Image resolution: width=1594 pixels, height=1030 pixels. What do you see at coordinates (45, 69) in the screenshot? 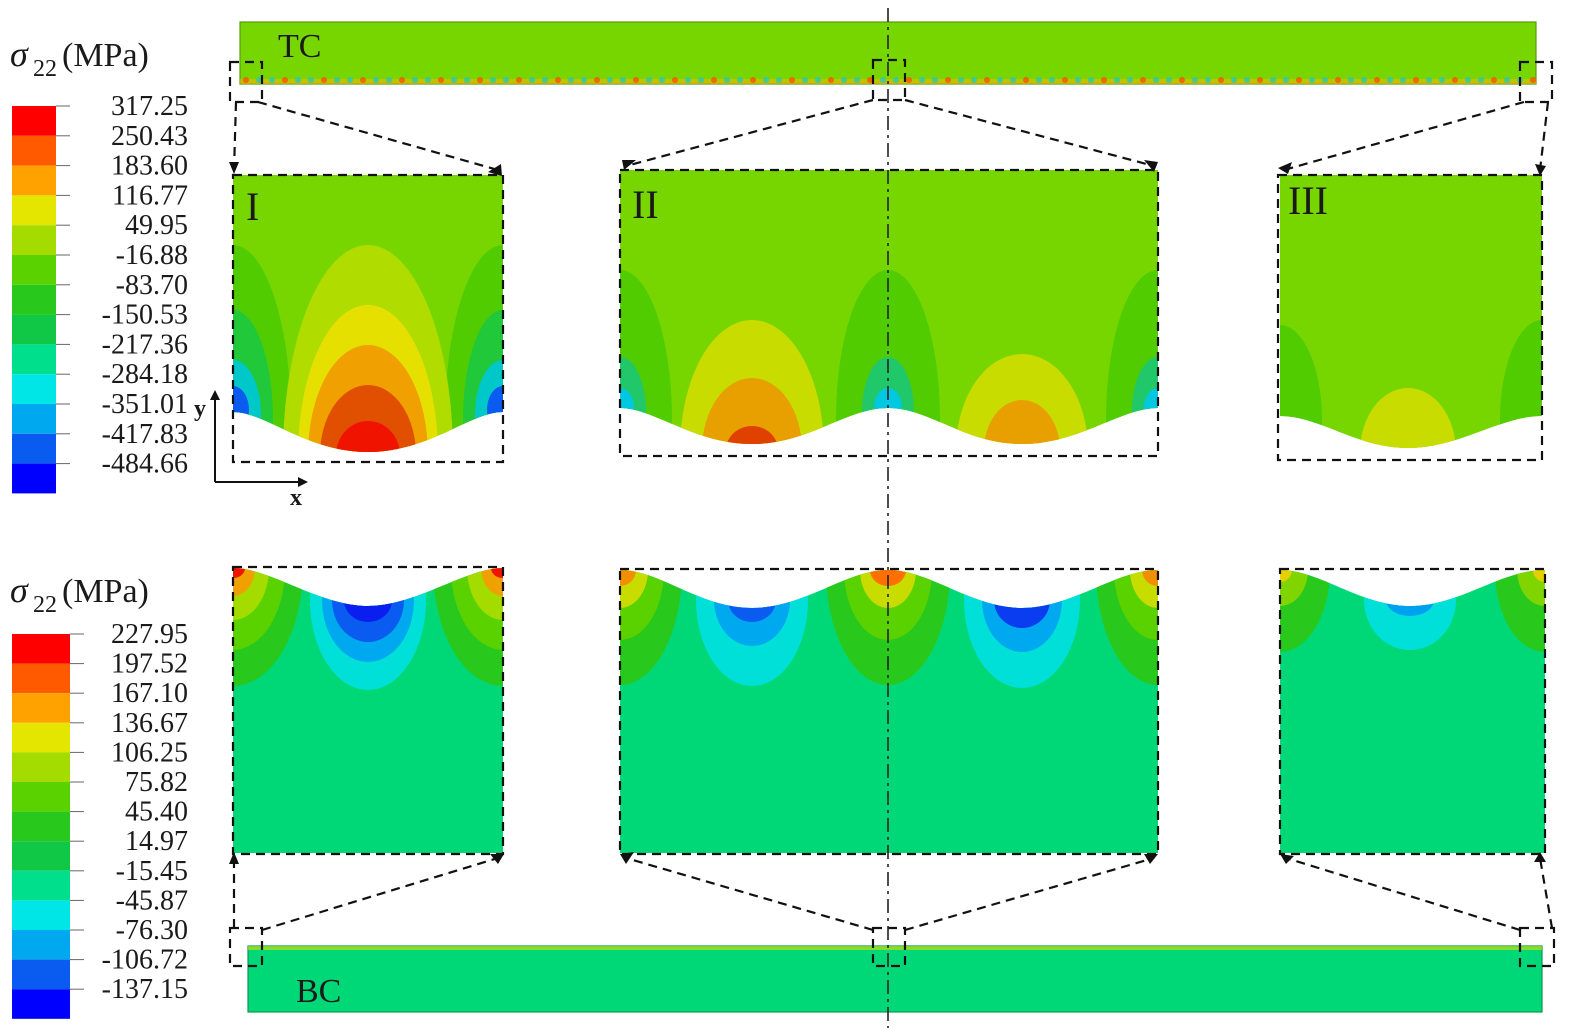
I see `legend-top-subscript: 22` at bounding box center [45, 69].